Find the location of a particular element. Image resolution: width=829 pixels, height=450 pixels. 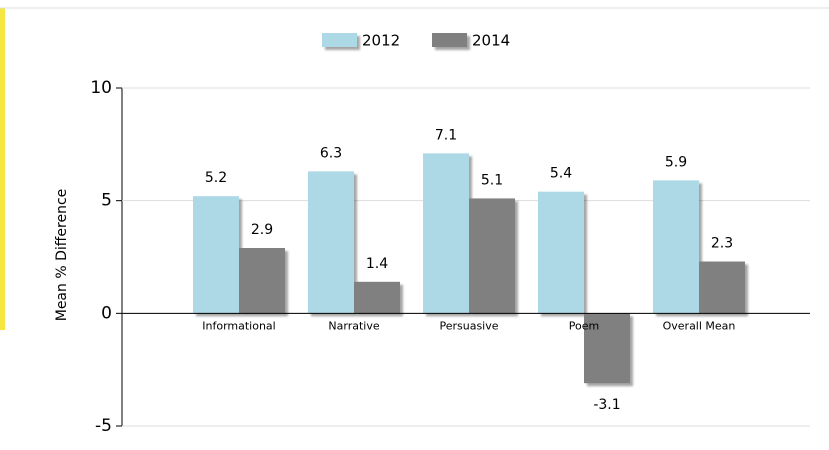

left-strip is located at coordinates (2, 169).